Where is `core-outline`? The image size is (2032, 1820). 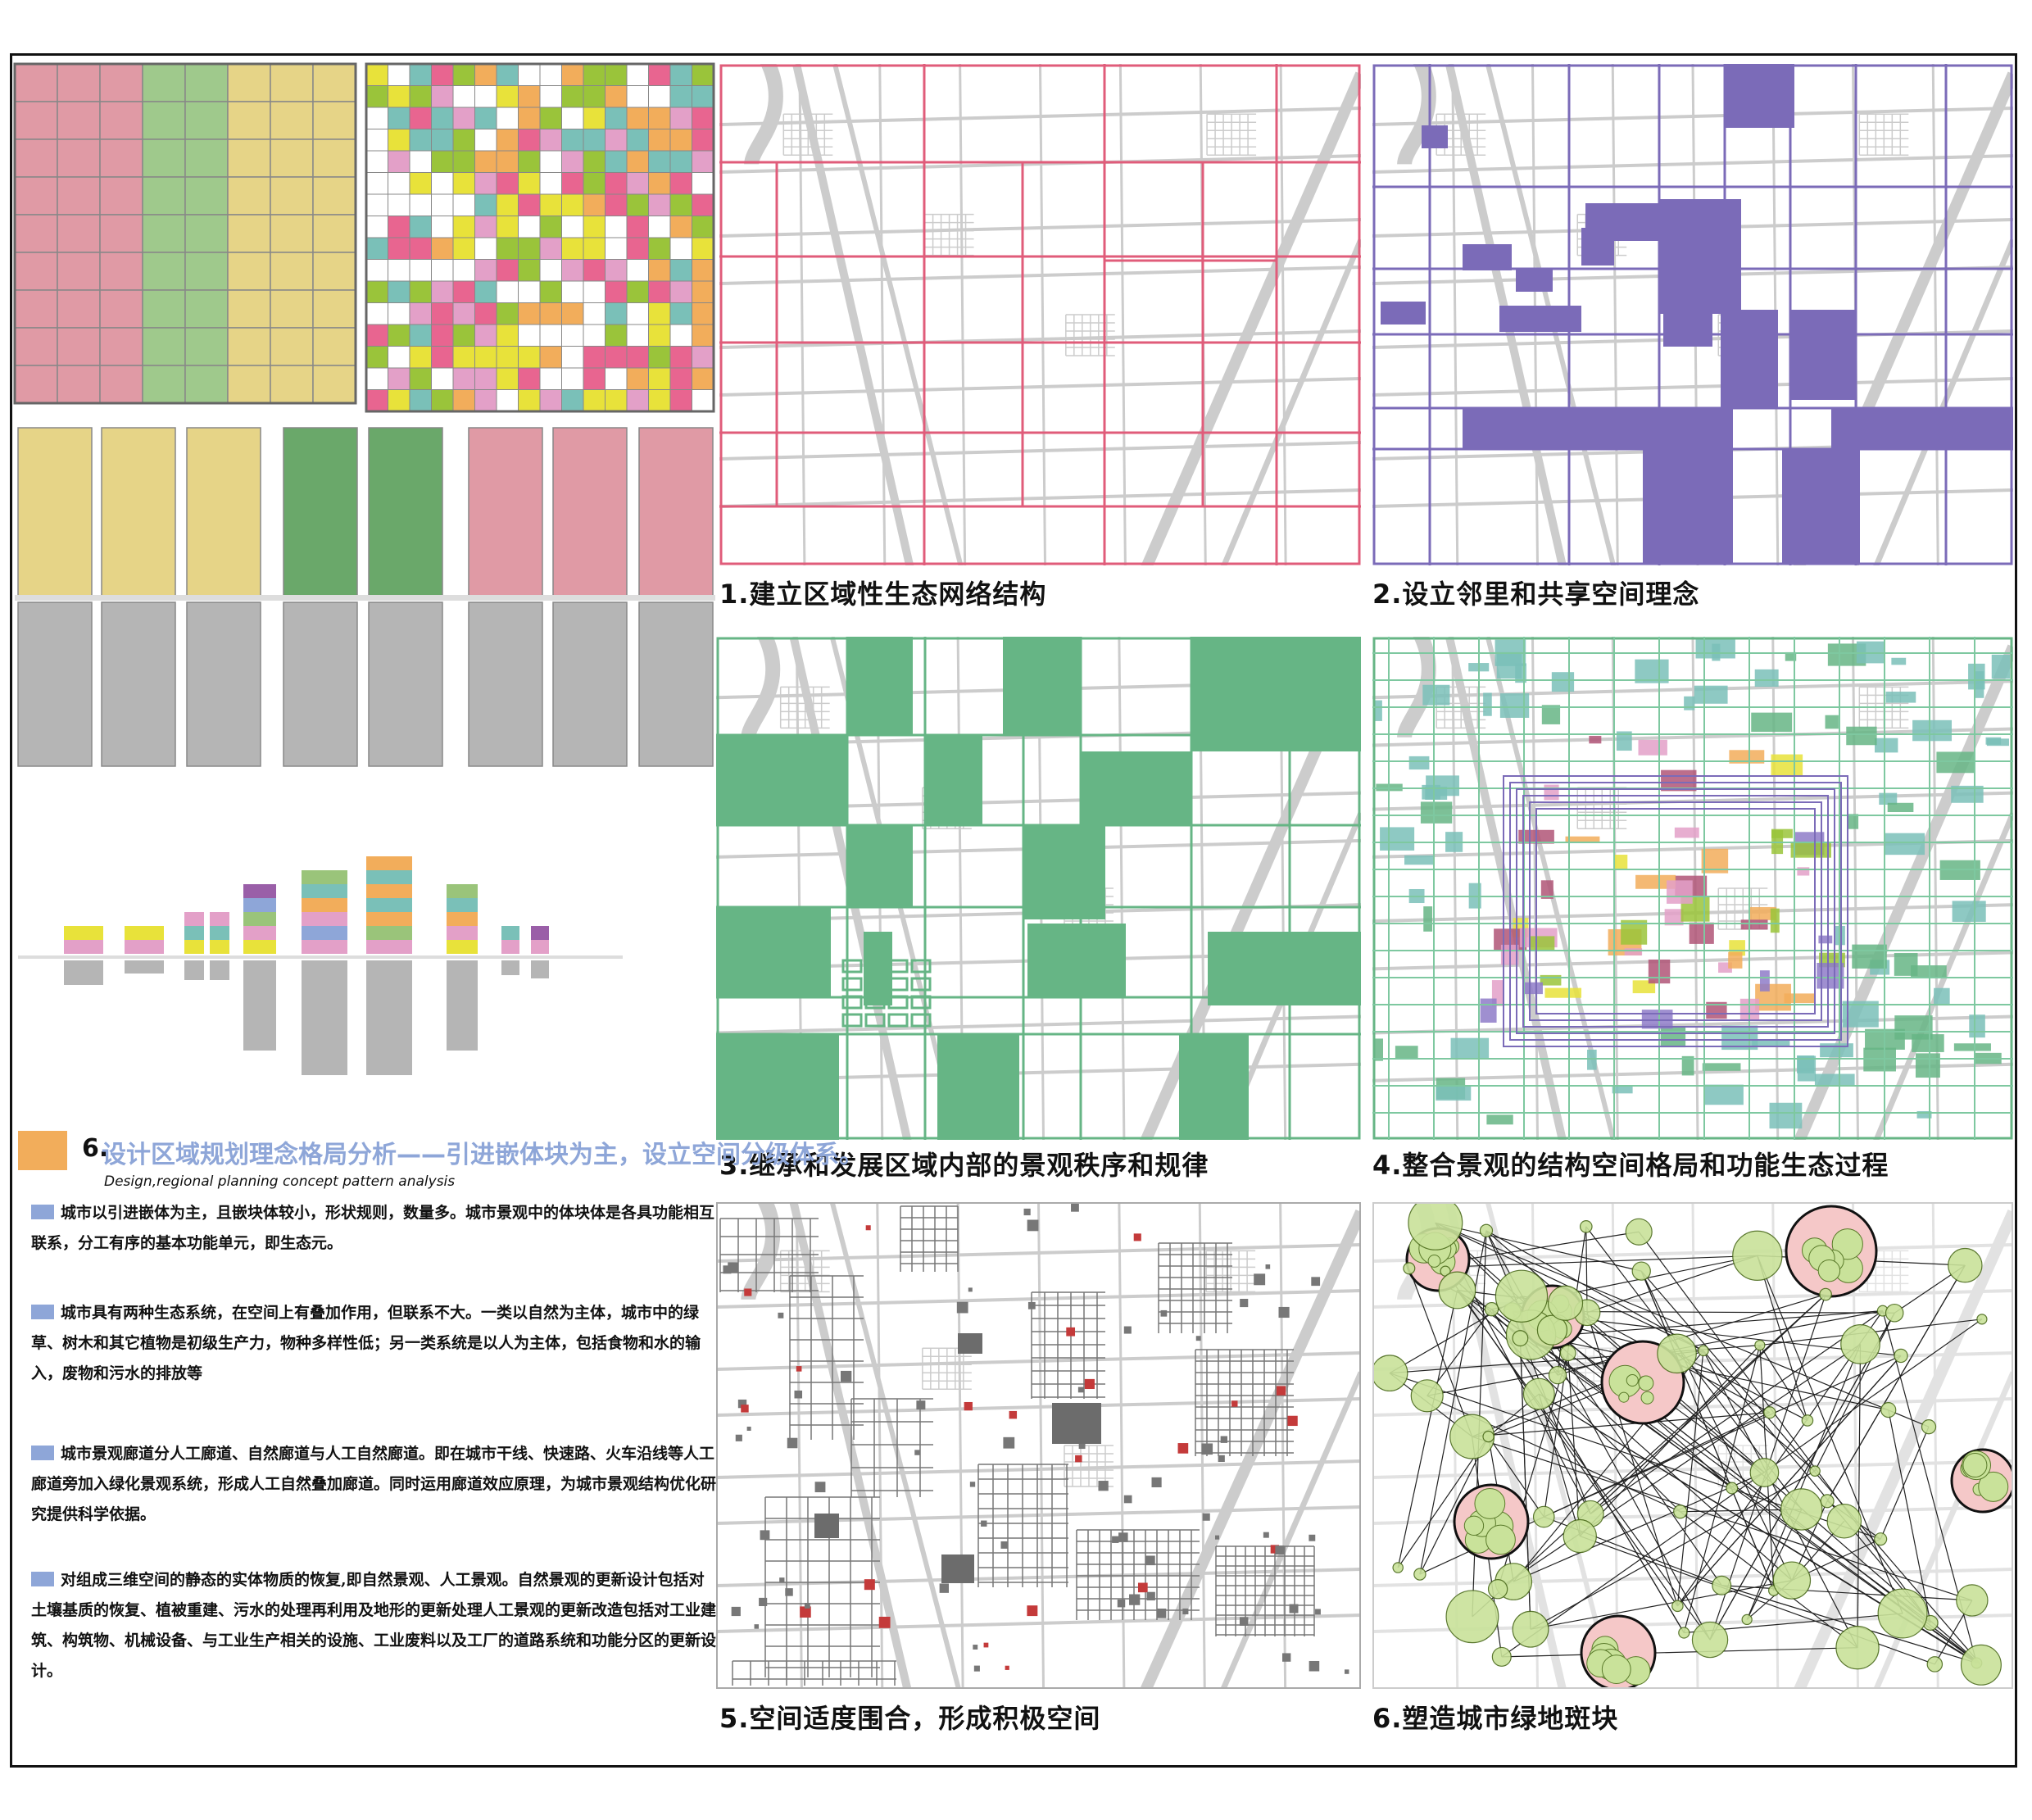
core-outline is located at coordinates (1675, 911).